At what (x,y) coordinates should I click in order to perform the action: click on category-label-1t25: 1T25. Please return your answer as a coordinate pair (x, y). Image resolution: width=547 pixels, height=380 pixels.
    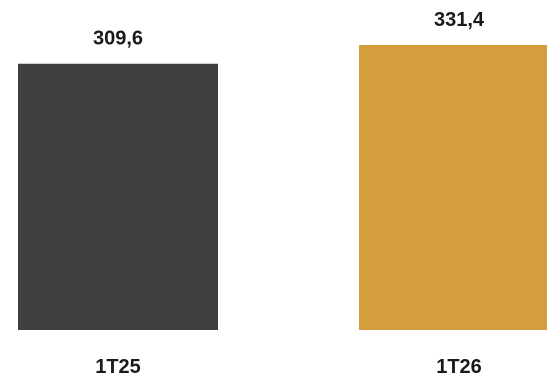
    Looking at the image, I should click on (118, 367).